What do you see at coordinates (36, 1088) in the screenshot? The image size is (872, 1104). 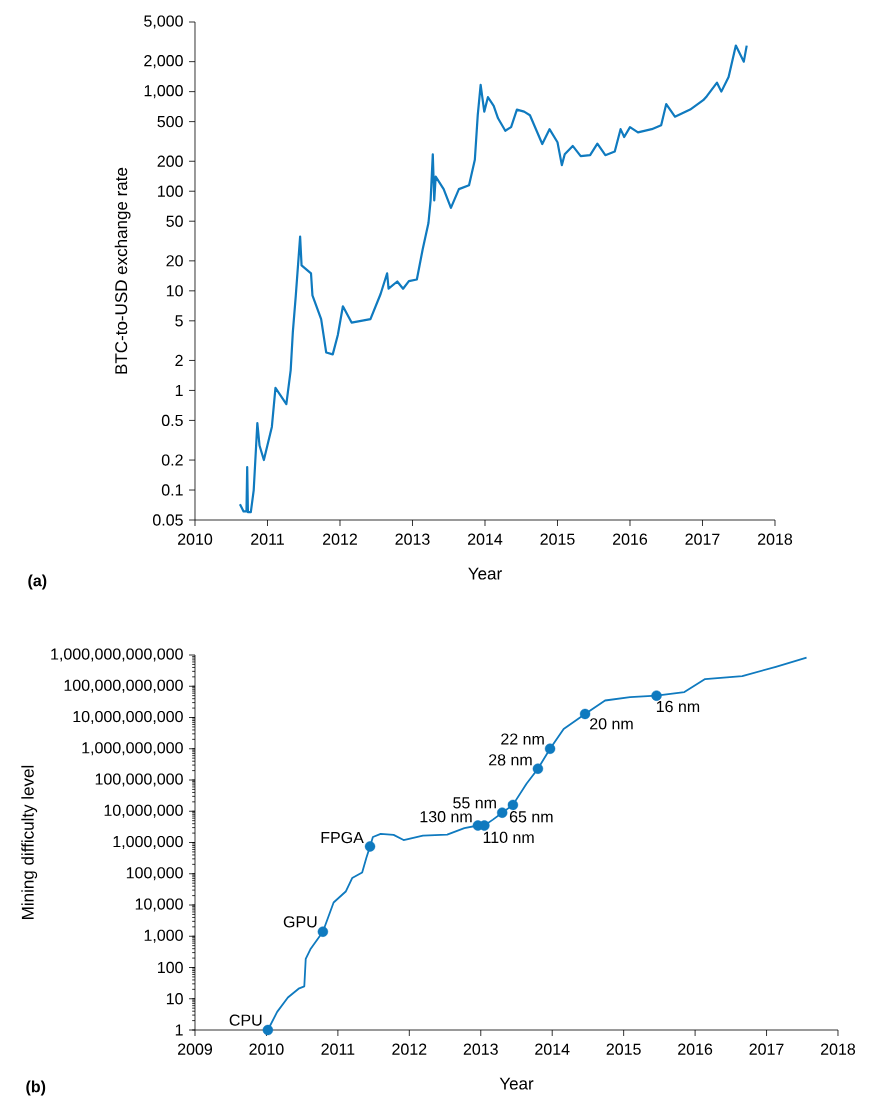 I see `text: (b)` at bounding box center [36, 1088].